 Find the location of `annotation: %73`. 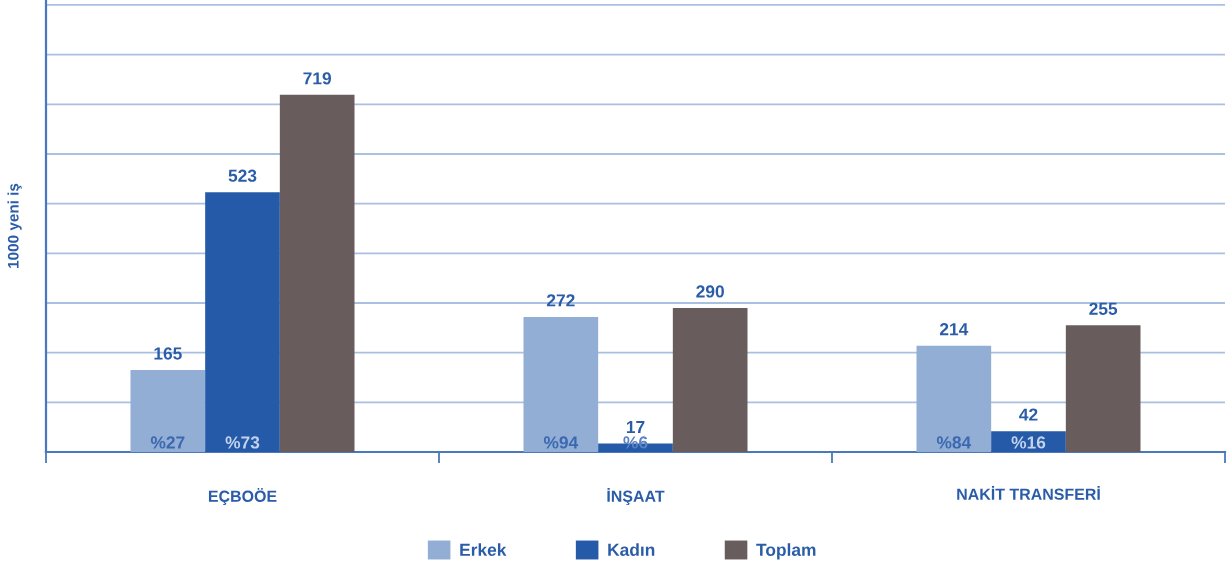

annotation: %73 is located at coordinates (242, 442).